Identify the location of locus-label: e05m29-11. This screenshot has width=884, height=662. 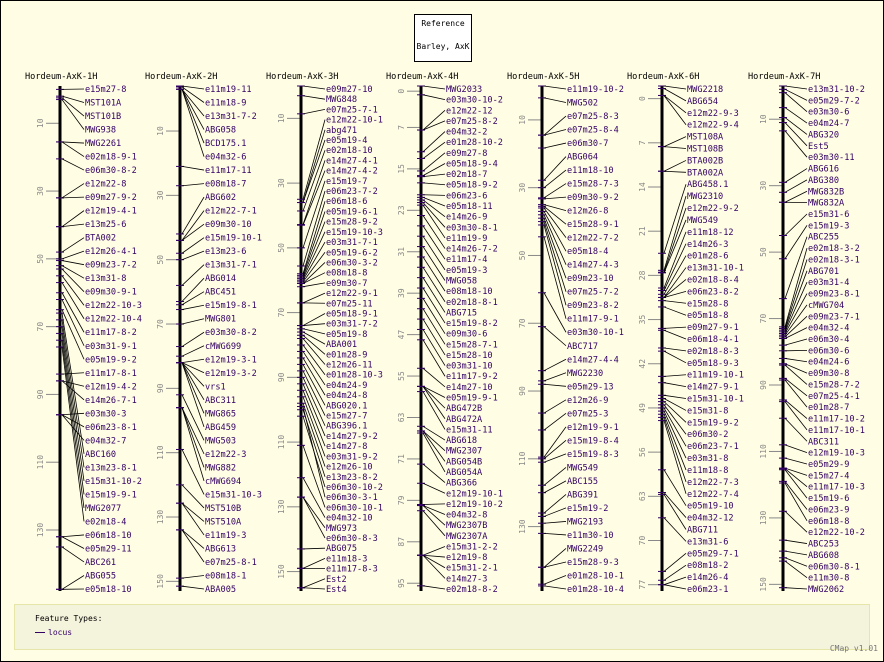
(108, 549).